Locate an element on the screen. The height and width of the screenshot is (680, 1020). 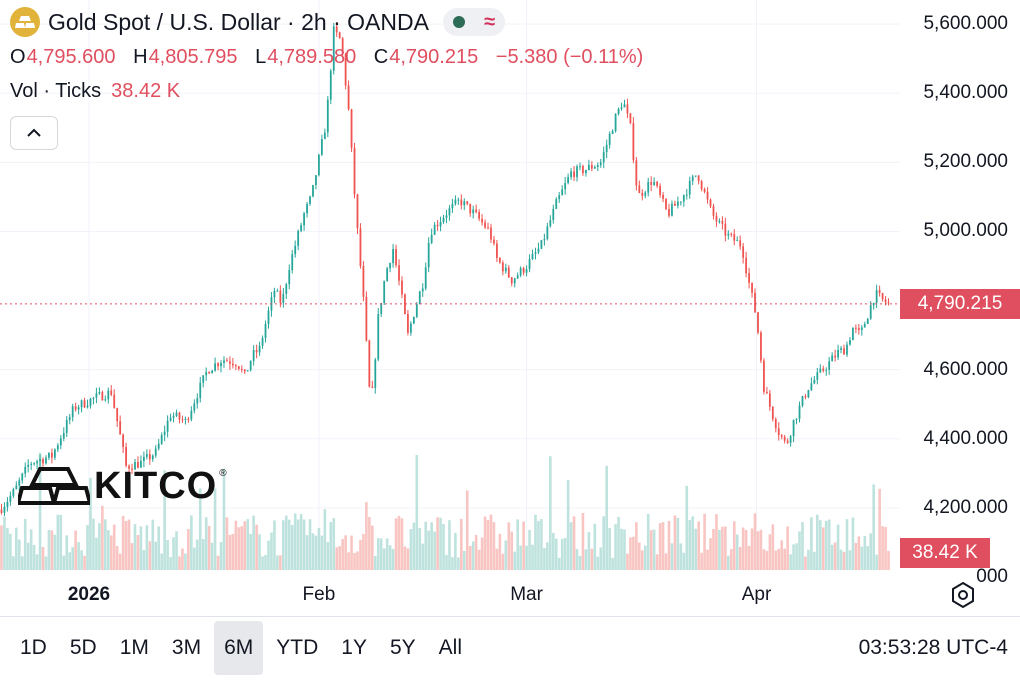
market-status-pill: ≈ is located at coordinates (473, 22).